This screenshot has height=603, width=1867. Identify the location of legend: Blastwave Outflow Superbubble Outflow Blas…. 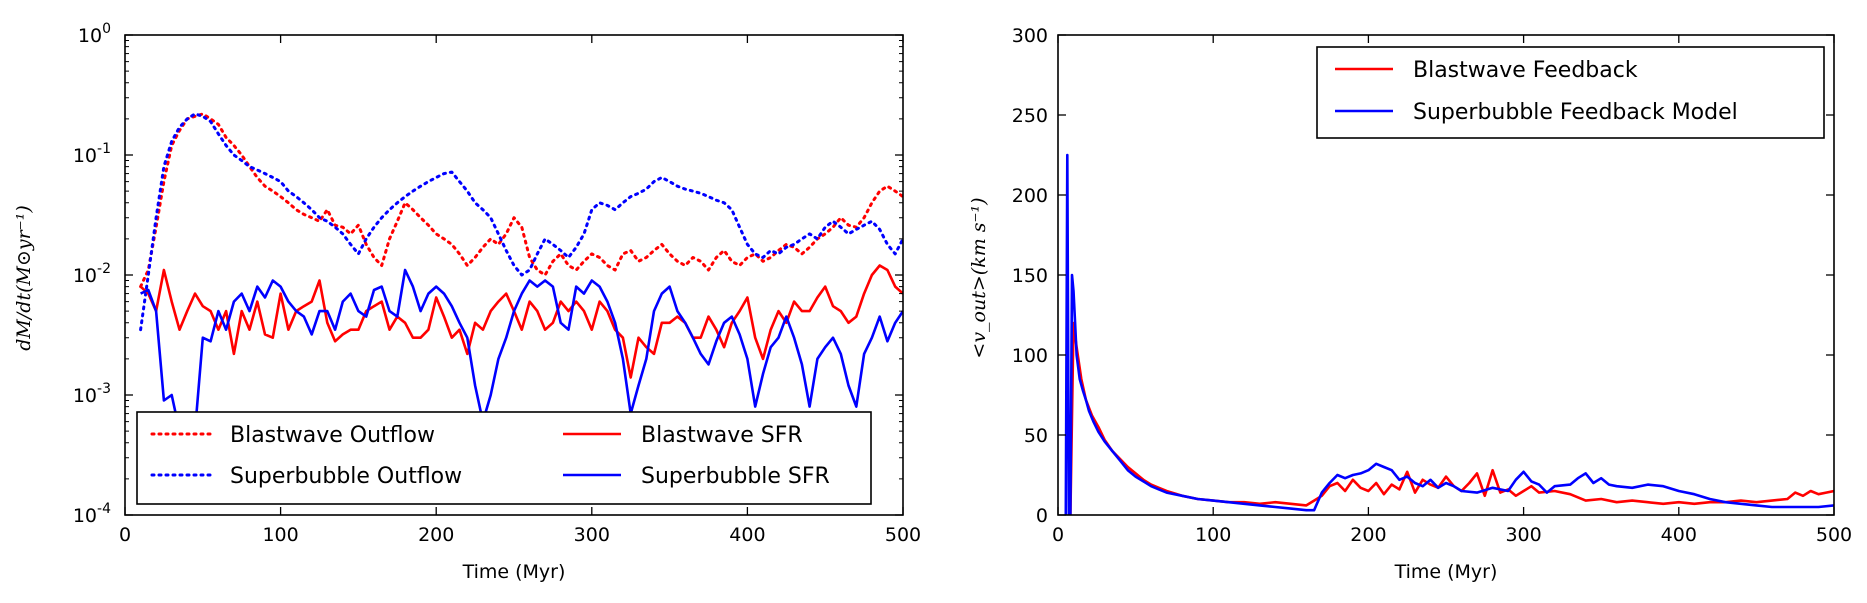
(504, 458).